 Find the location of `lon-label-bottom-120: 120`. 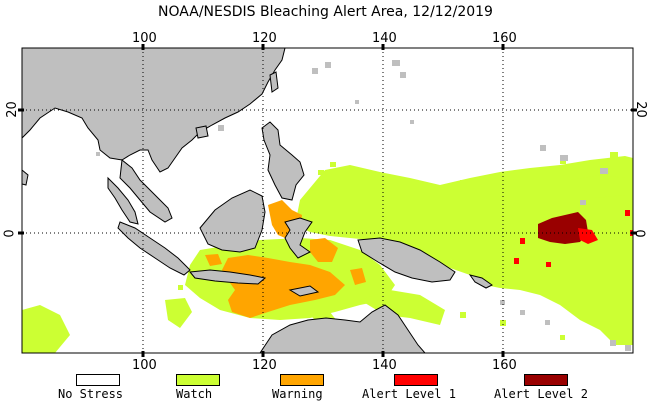

lon-label-bottom-120: 120 is located at coordinates (264, 365).